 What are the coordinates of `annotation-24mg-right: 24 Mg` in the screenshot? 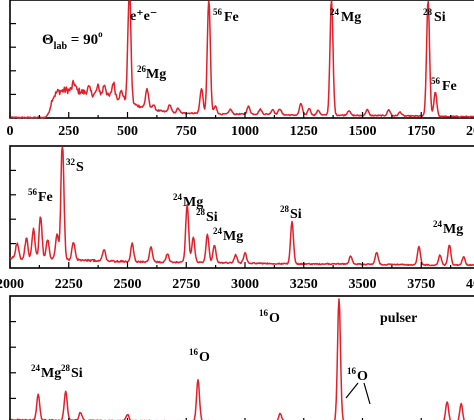 It's located at (448, 228).